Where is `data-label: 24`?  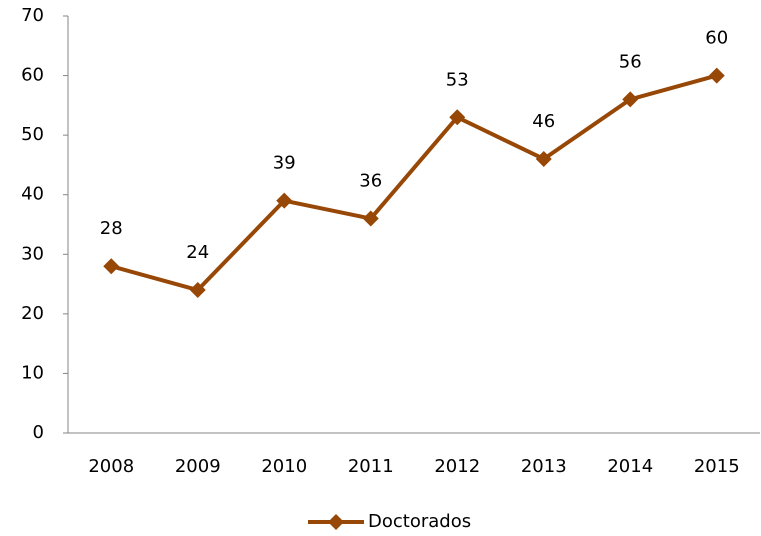
data-label: 24 is located at coordinates (197, 252).